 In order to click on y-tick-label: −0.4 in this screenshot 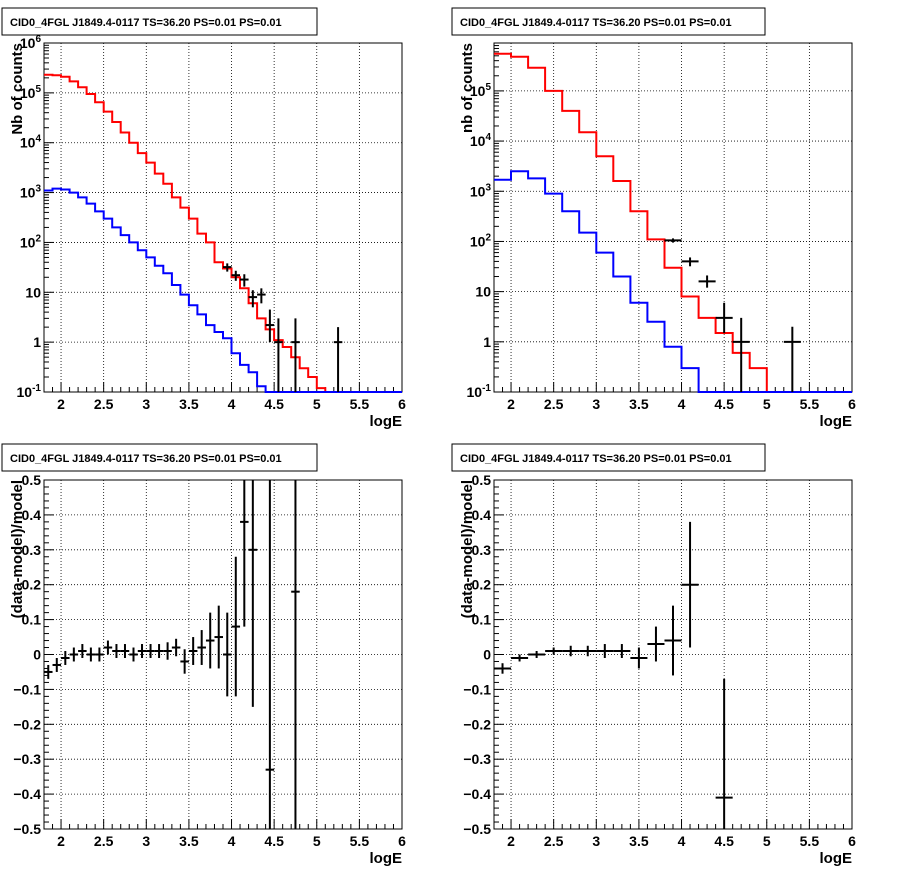, I will do `click(477, 794)`.